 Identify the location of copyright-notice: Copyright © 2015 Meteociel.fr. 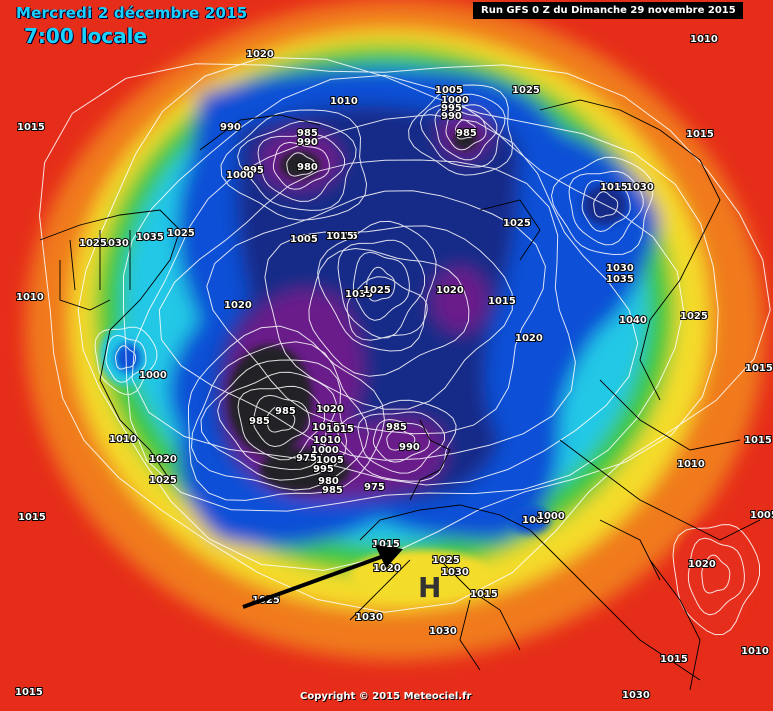
(386, 696).